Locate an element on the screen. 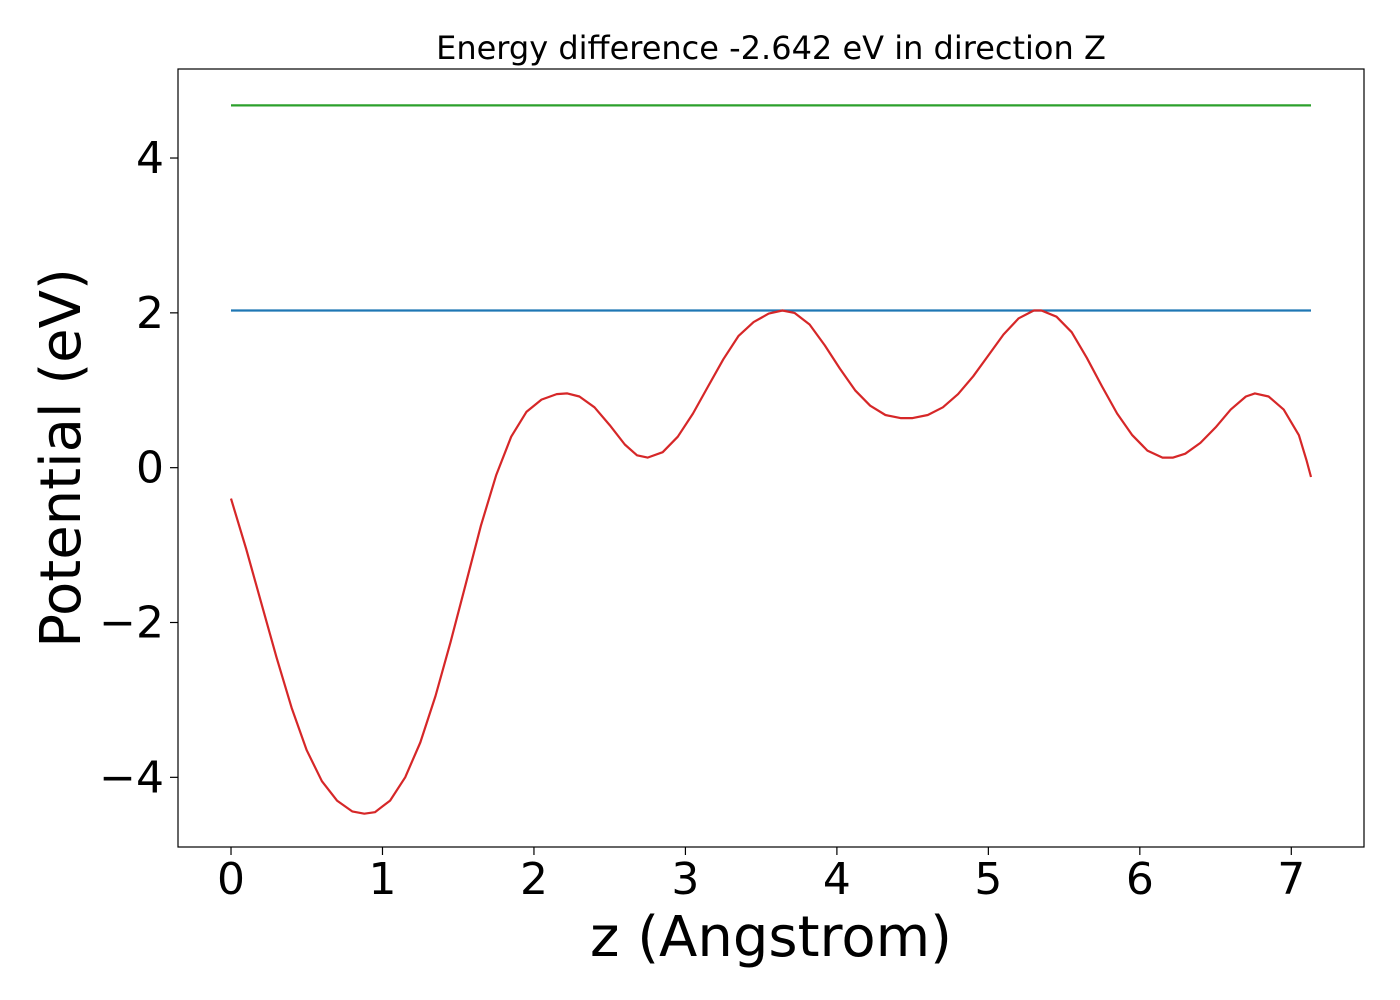  y-axis: −4 −2 0 2 4 is located at coordinates (138, 468).